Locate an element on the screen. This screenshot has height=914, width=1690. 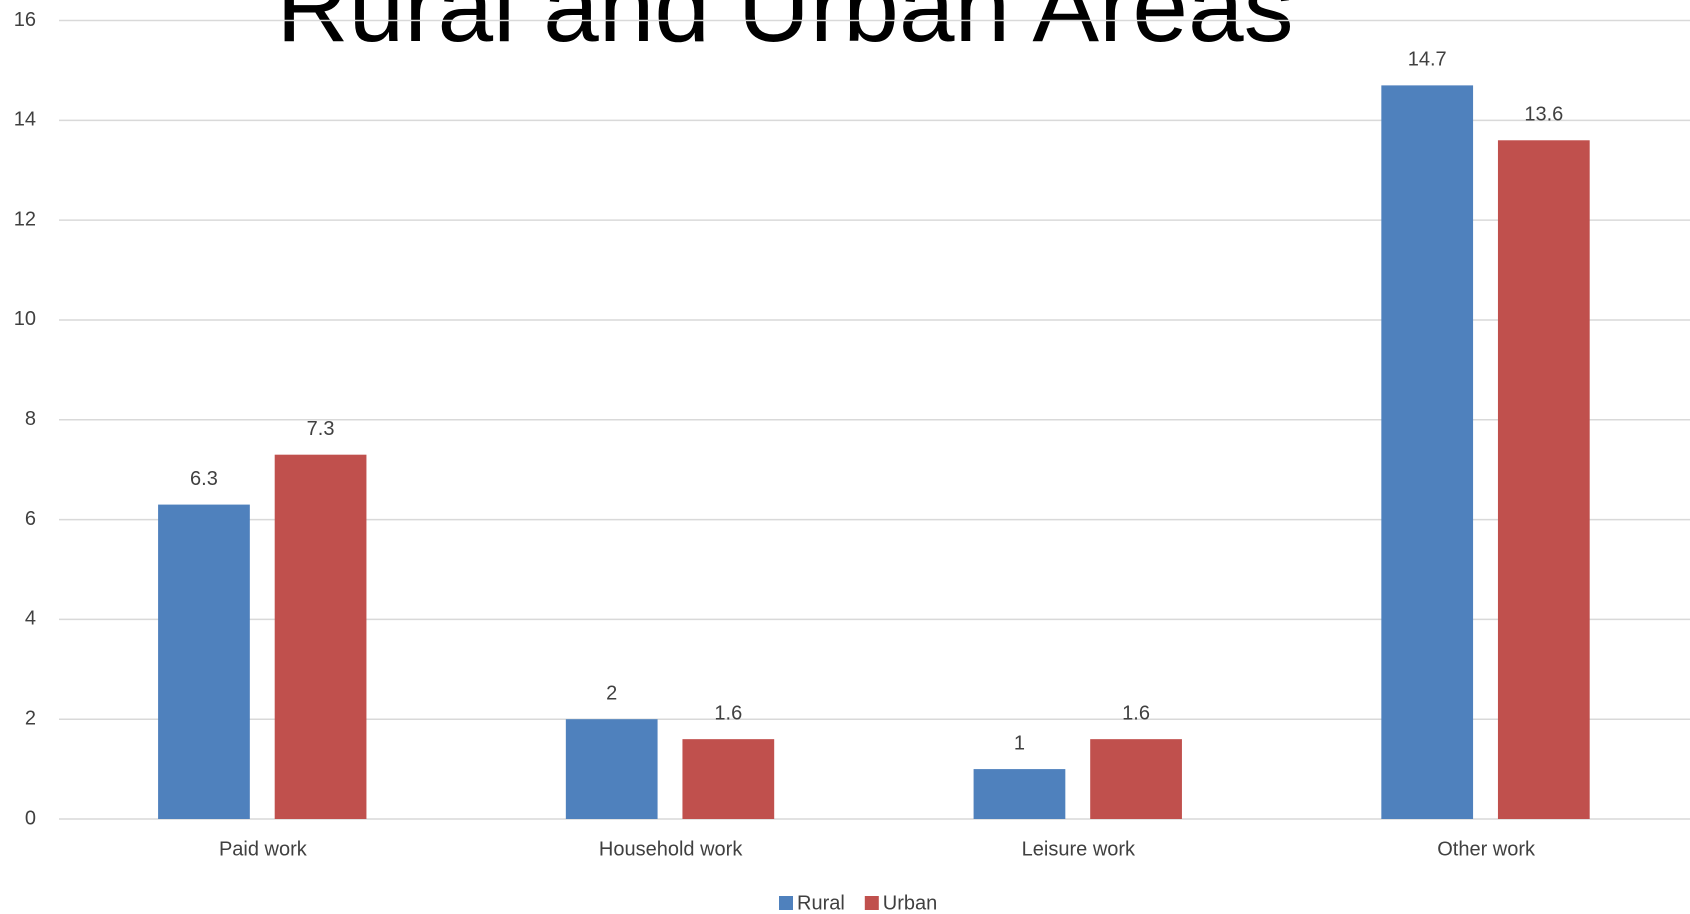
y-tick-label: 0 is located at coordinates (30, 818).